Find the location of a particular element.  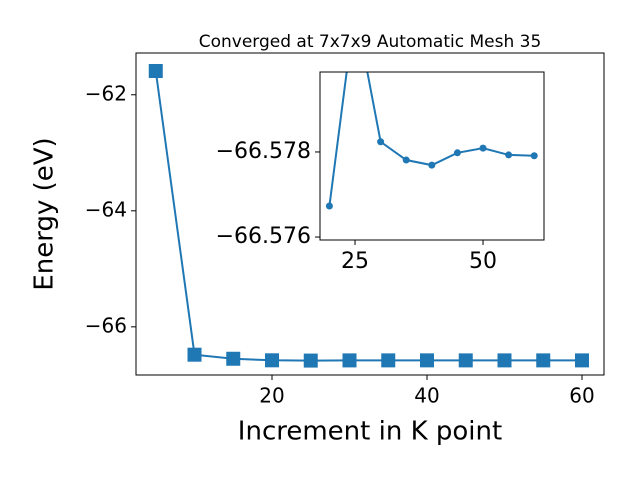

y-axis-label: Energy (eV) is located at coordinates (45, 213).